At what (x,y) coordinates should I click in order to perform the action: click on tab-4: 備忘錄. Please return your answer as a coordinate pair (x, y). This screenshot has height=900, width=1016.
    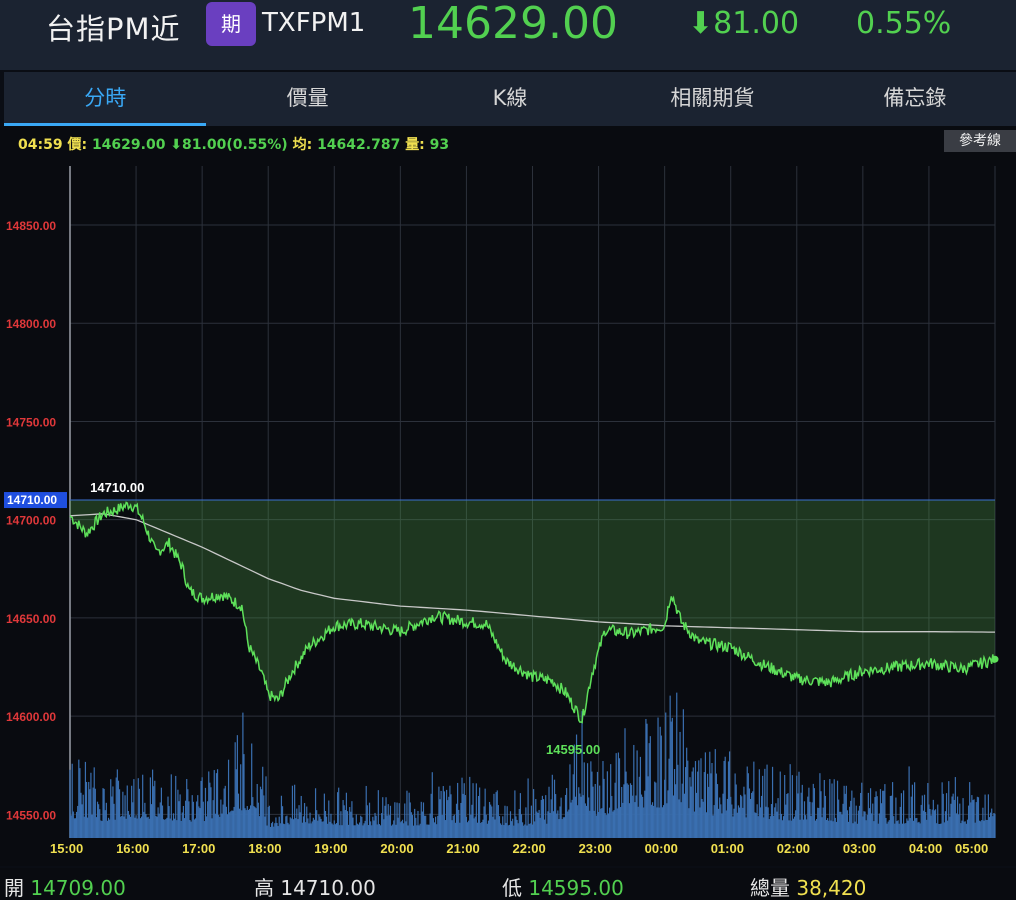
    Looking at the image, I should click on (915, 98).